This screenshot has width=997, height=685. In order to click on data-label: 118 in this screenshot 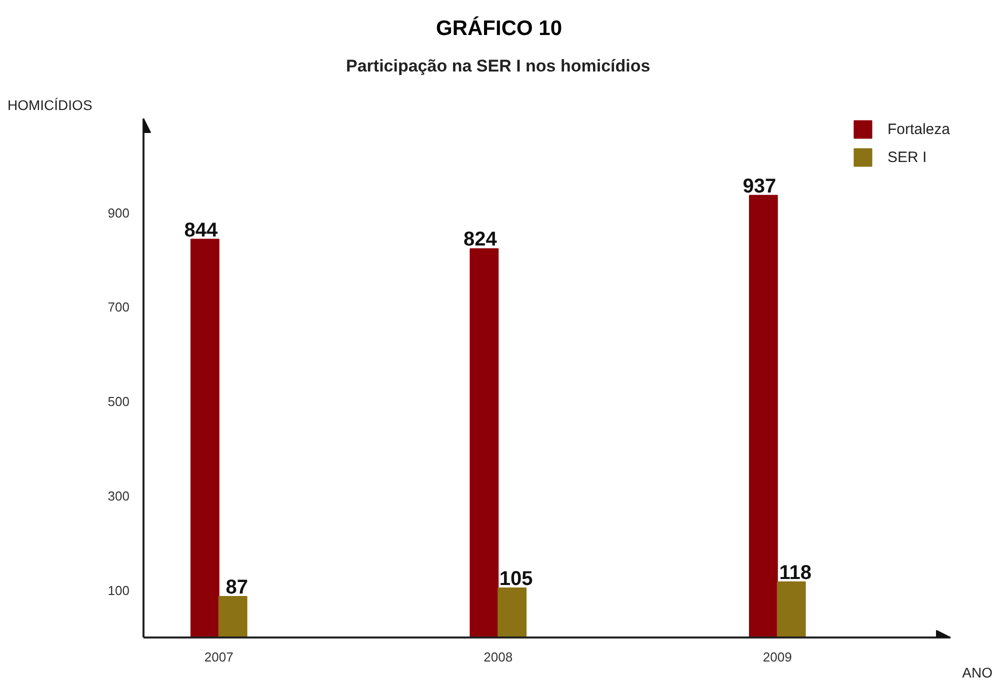, I will do `click(795, 573)`.